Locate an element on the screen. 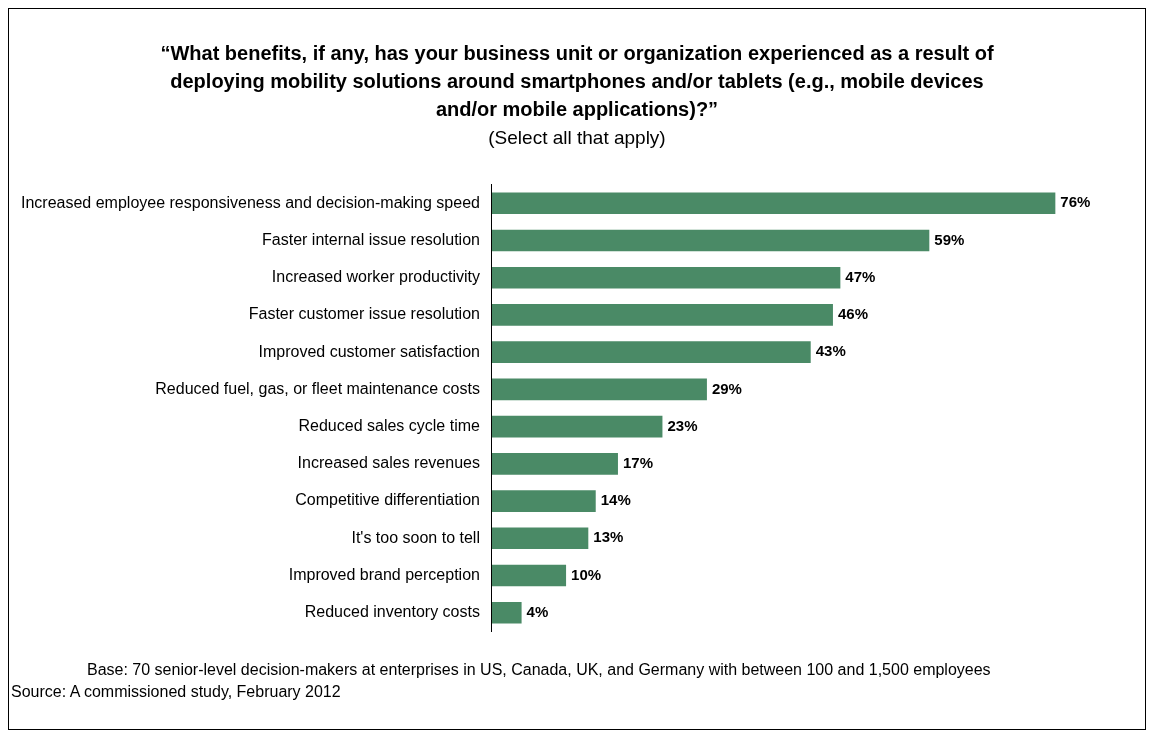 The width and height of the screenshot is (1154, 738). data-label: 14% is located at coordinates (615, 500).